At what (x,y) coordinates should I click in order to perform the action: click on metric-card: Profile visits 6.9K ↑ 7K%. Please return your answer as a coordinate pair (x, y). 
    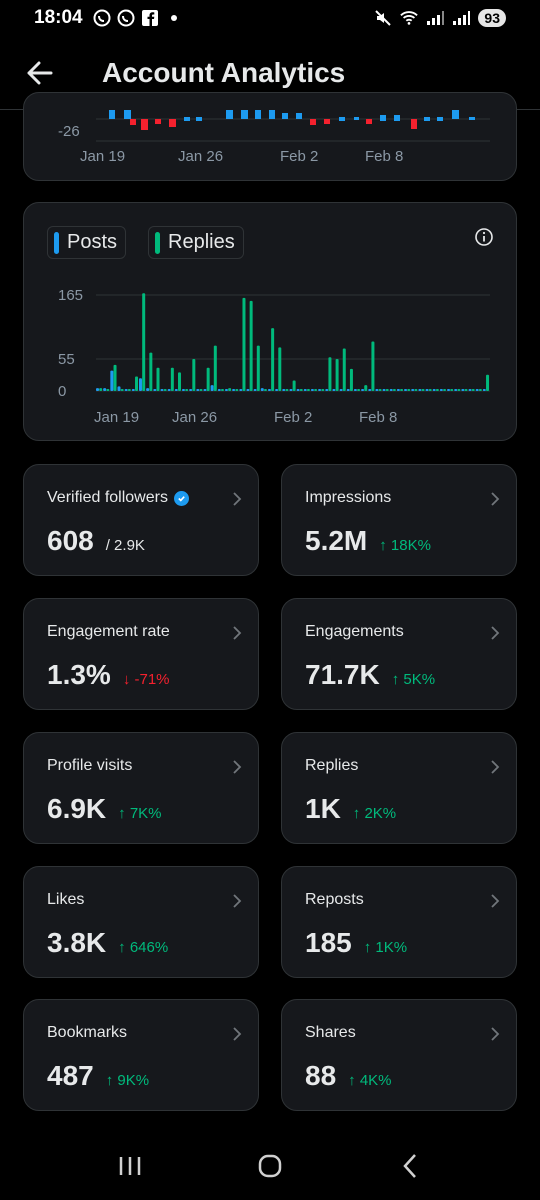
    Looking at the image, I should click on (141, 788).